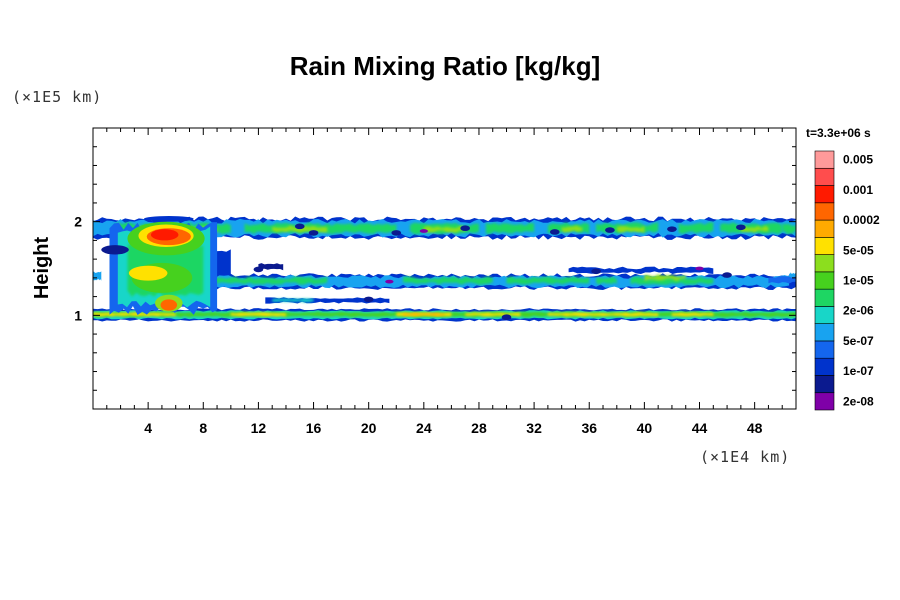  What do you see at coordinates (858, 250) in the screenshot?
I see `colorbar-label: 5e-05` at bounding box center [858, 250].